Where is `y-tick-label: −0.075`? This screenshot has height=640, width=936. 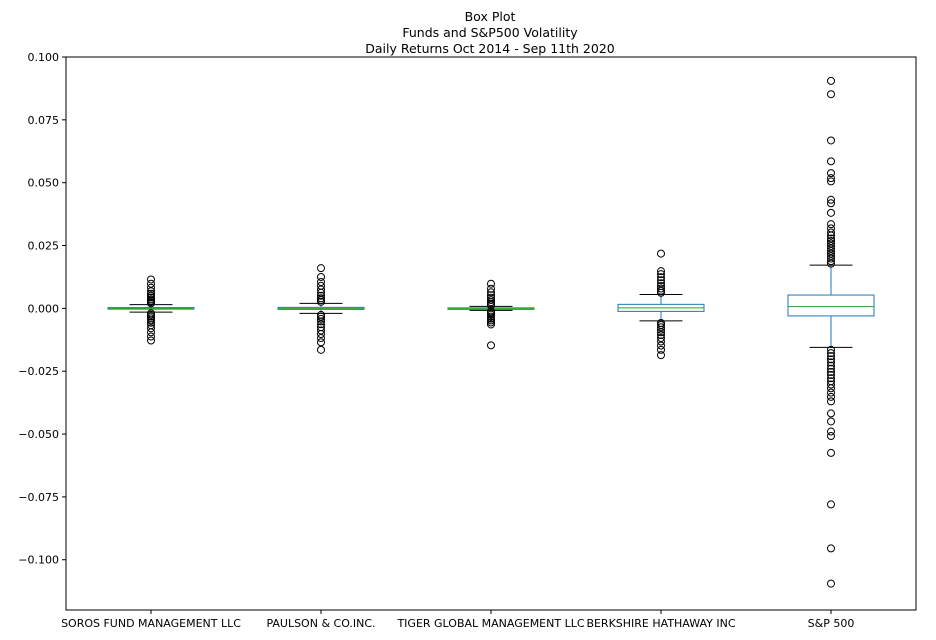 y-tick-label: −0.075 is located at coordinates (38, 497).